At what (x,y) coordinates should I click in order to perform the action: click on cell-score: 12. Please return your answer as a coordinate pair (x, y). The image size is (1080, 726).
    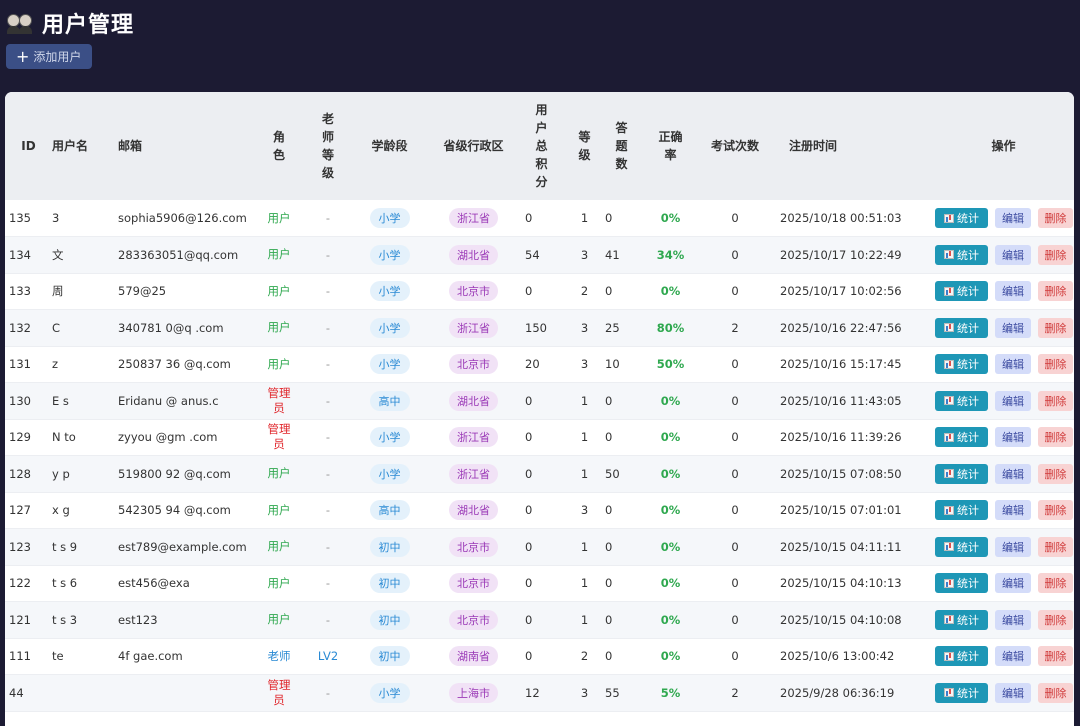
    Looking at the image, I should click on (532, 692).